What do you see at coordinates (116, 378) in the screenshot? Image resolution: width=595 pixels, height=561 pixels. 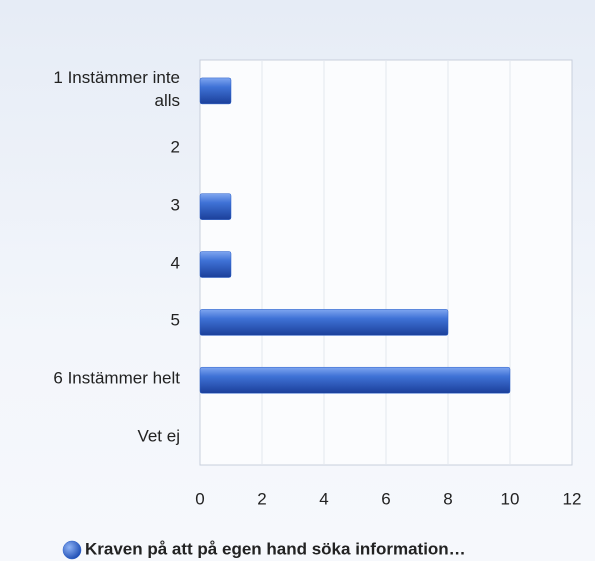 I see `y-tick-label: 6 Instämmer helt` at bounding box center [116, 378].